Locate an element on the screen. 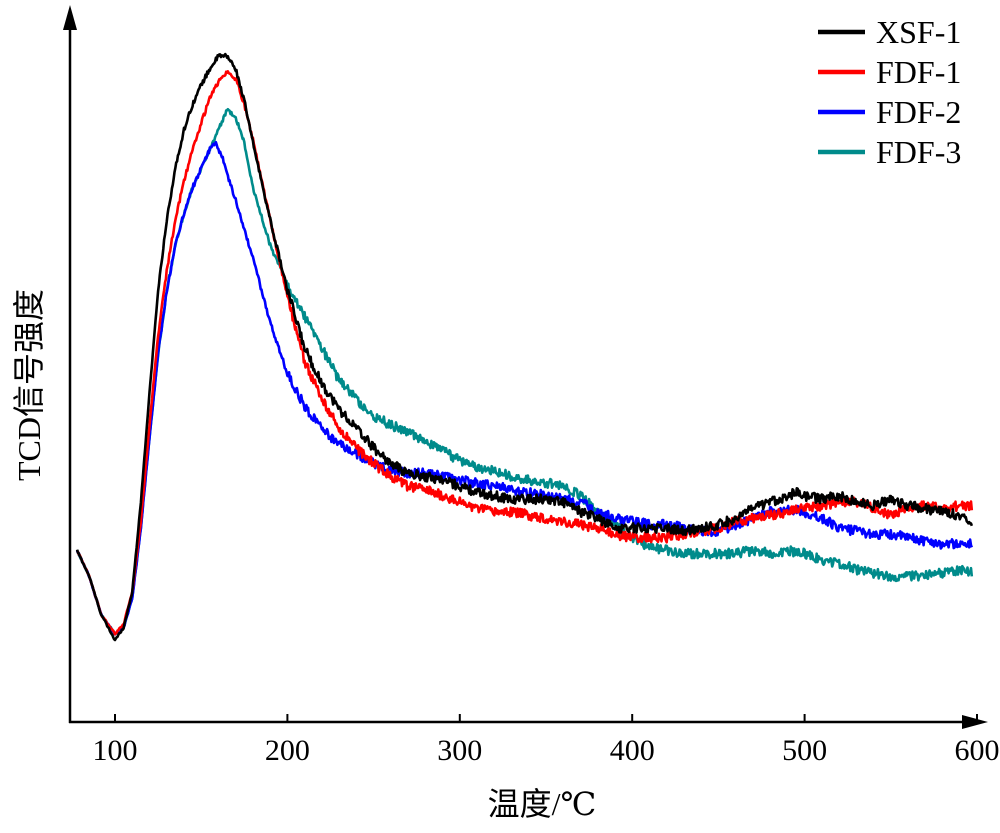 The height and width of the screenshot is (833, 1000). x-tick-label: 500 is located at coordinates (804, 750).